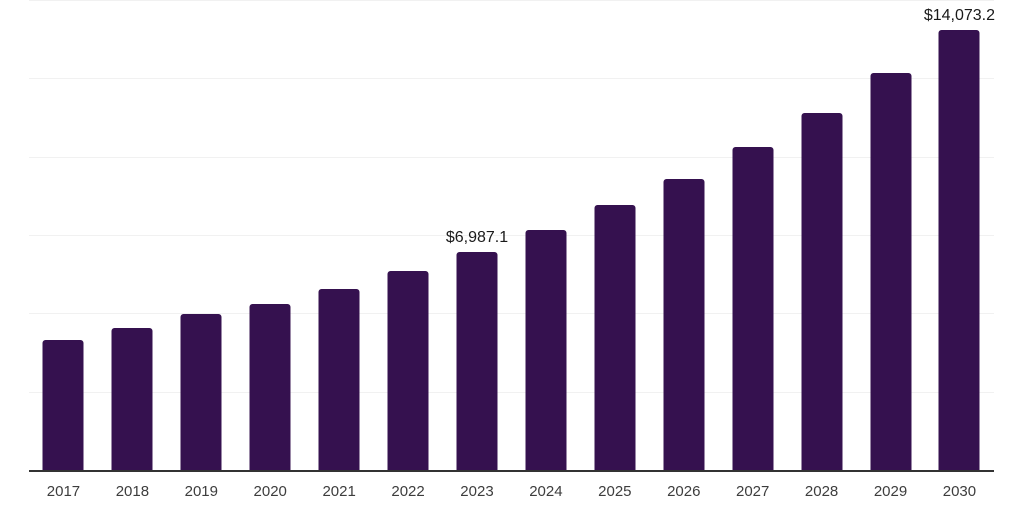 The height and width of the screenshot is (512, 1024). What do you see at coordinates (821, 491) in the screenshot?
I see `x-tick-2028: 2028` at bounding box center [821, 491].